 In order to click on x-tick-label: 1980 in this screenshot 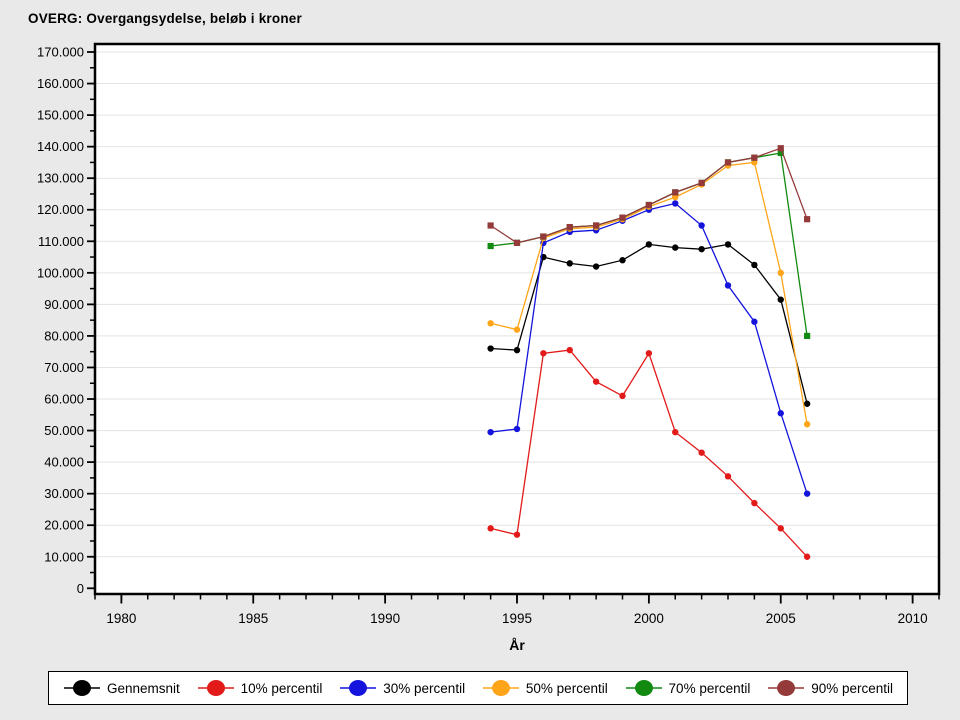, I will do `click(121, 618)`.